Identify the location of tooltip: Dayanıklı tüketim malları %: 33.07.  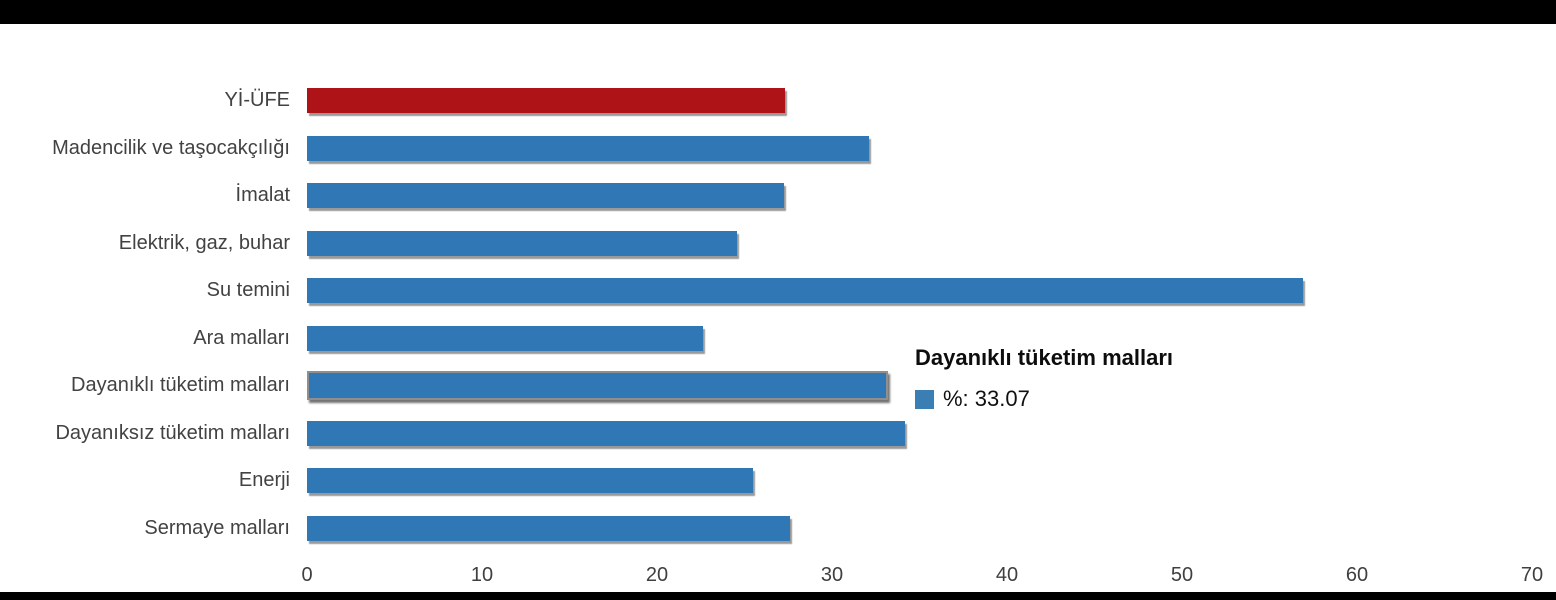
(1044, 378).